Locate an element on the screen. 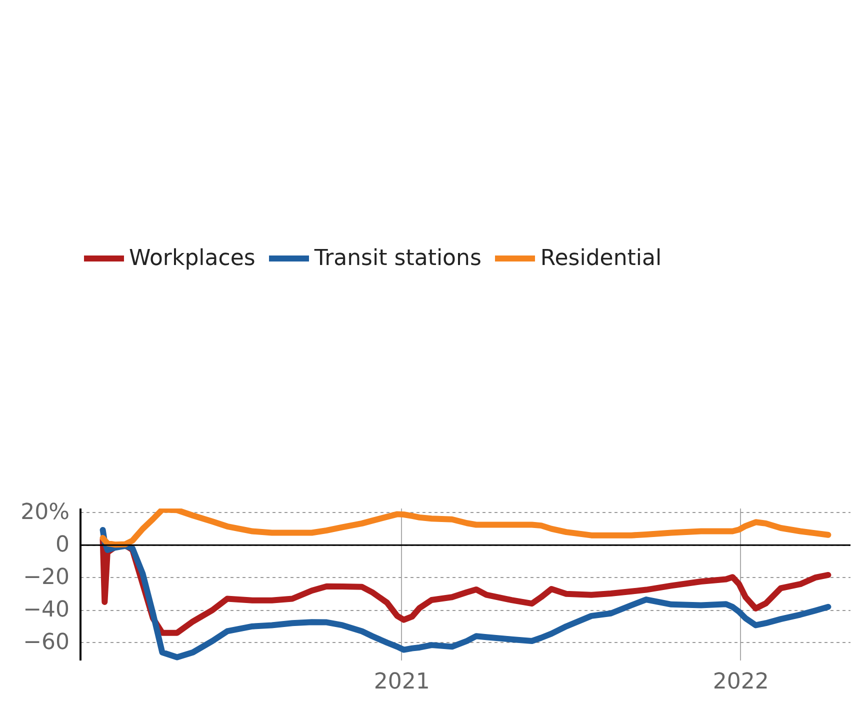 This screenshot has height=718, width=867. legend-label: Workplaces is located at coordinates (192, 258).